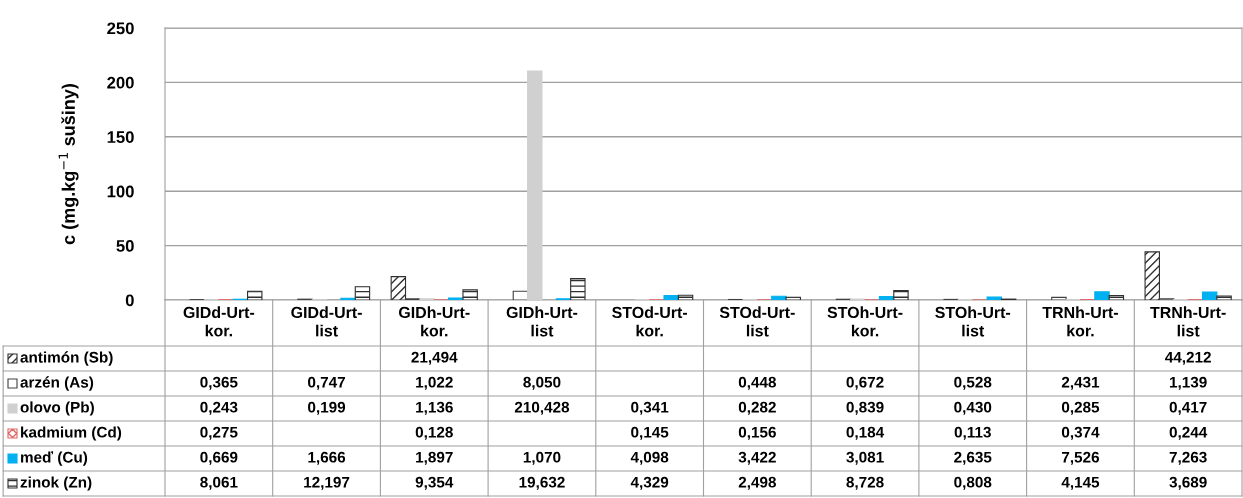  What do you see at coordinates (326, 383) in the screenshot?
I see `data-label: 0,747` at bounding box center [326, 383].